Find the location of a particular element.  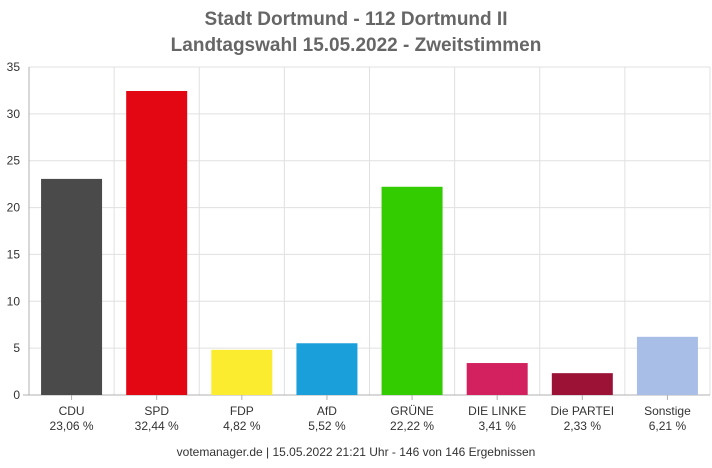

x-tick-label: SPD is located at coordinates (156, 411).